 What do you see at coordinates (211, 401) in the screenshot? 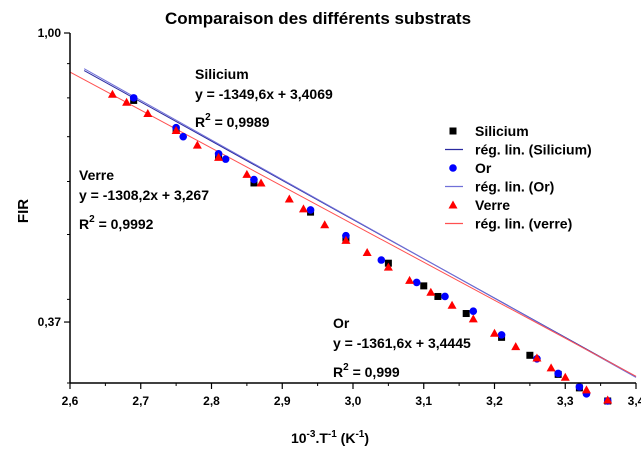
I see `x-tick-label: 2,8` at bounding box center [211, 401].